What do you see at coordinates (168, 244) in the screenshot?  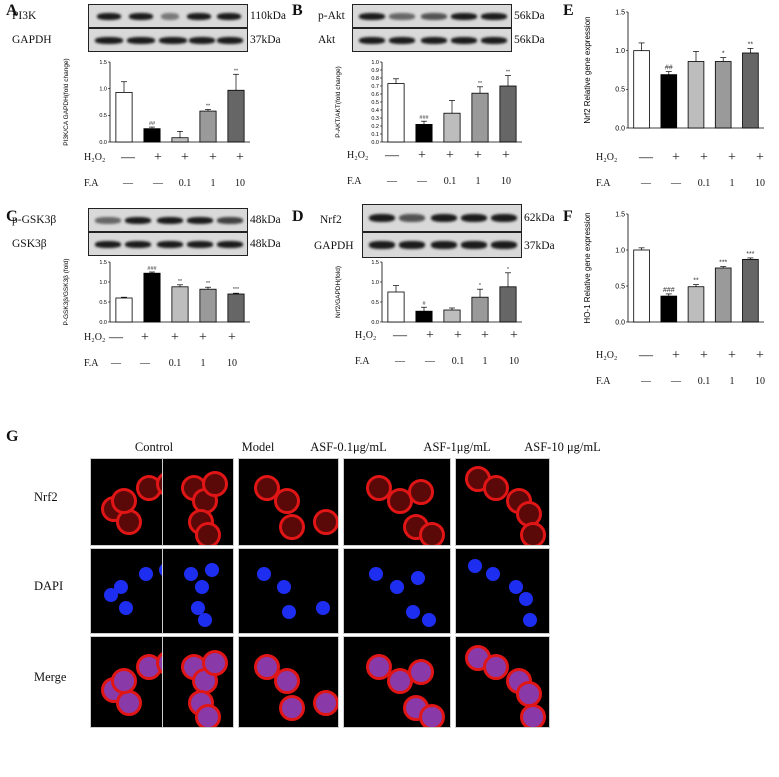 I see `western-blot-gsk3b` at bounding box center [168, 244].